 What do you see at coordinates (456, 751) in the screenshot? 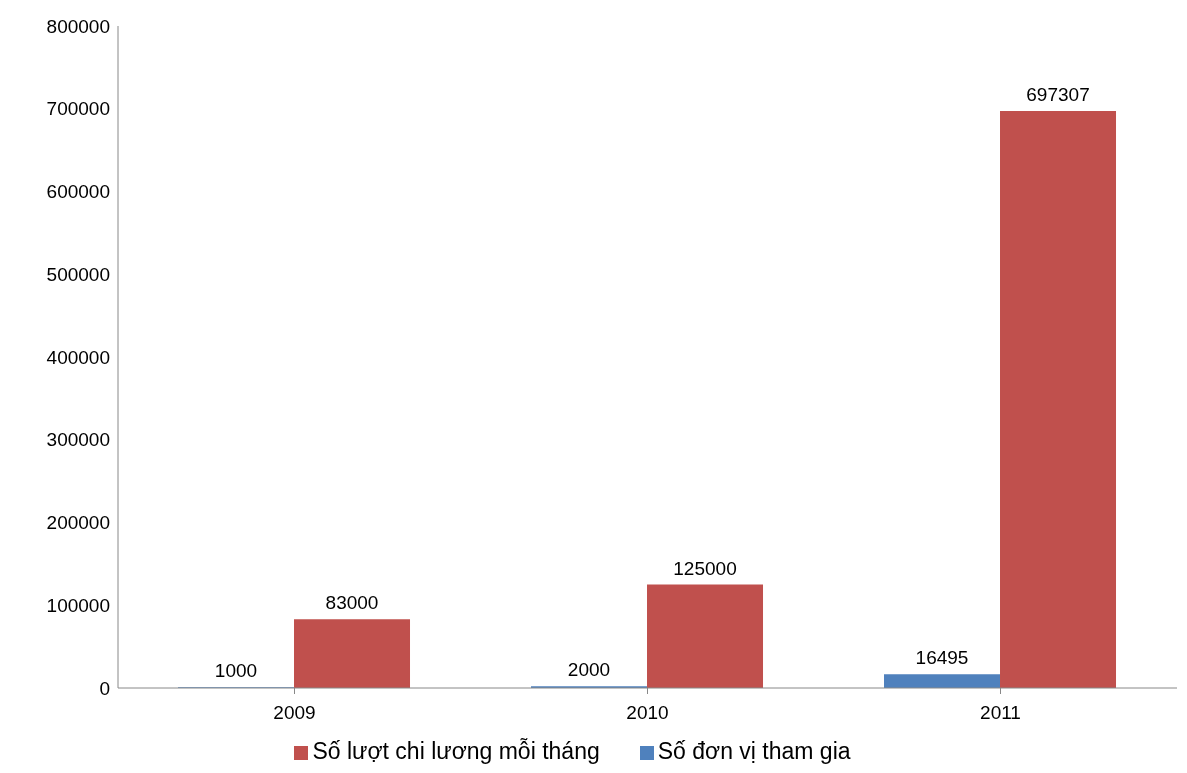
I see `legend-label: Số lượt chi lương mỗi tháng` at bounding box center [456, 751].